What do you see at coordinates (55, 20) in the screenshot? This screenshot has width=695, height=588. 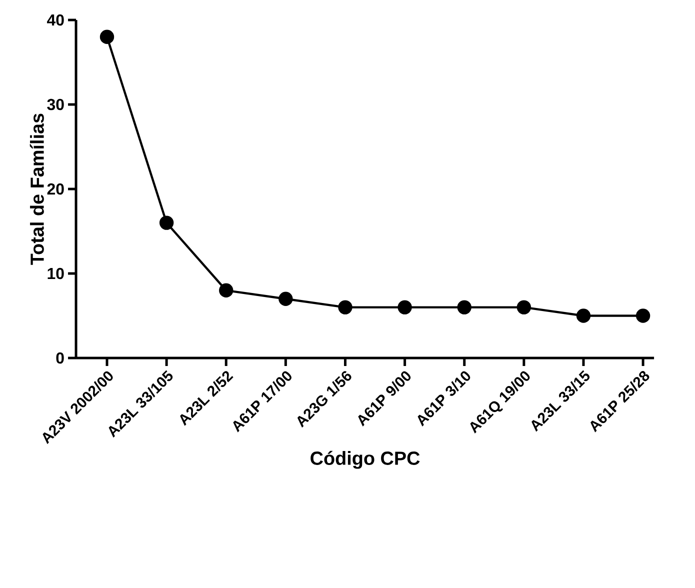 I see `y-tick-label: 40` at bounding box center [55, 20].